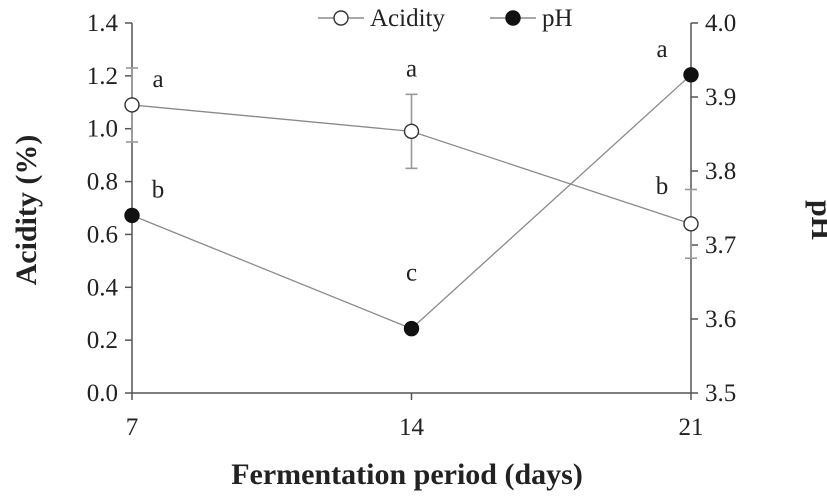  What do you see at coordinates (102, 129) in the screenshot?
I see `y-tick-label-left: 1.0` at bounding box center [102, 129].